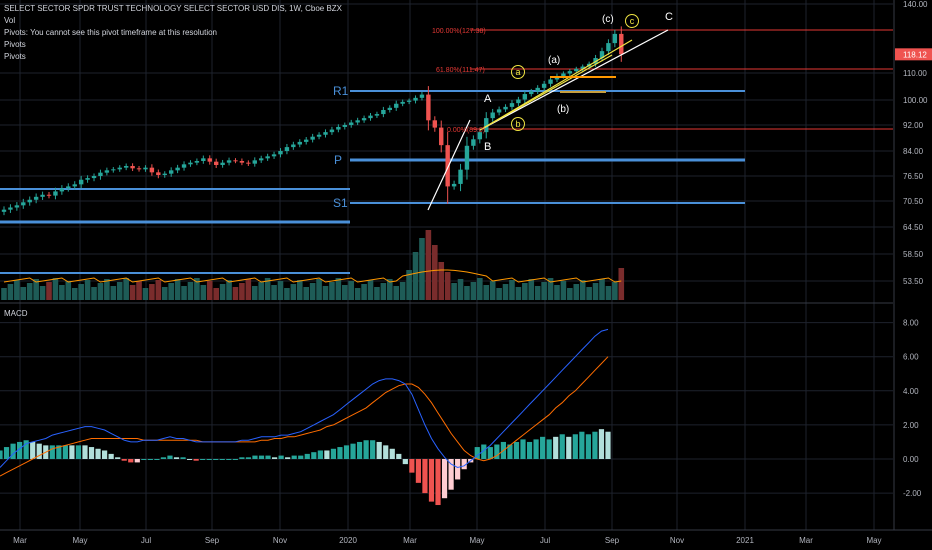  I want to click on macd-title: MACD, so click(16, 313).